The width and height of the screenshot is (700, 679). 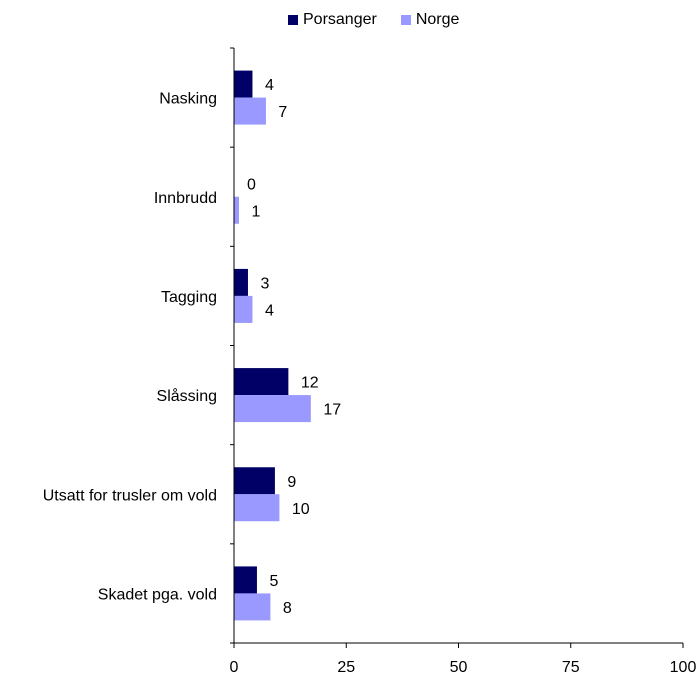 What do you see at coordinates (405, 20) in the screenshot?
I see `legend-swatch-norge` at bounding box center [405, 20].